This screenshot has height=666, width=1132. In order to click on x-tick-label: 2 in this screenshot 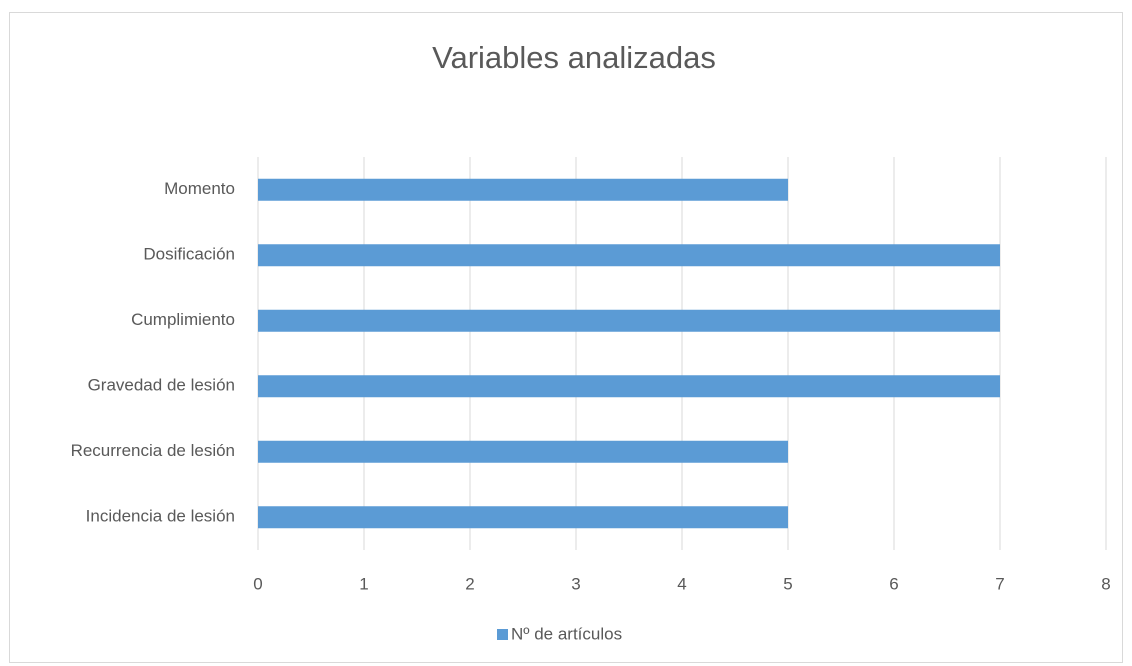, I will do `click(469, 583)`.